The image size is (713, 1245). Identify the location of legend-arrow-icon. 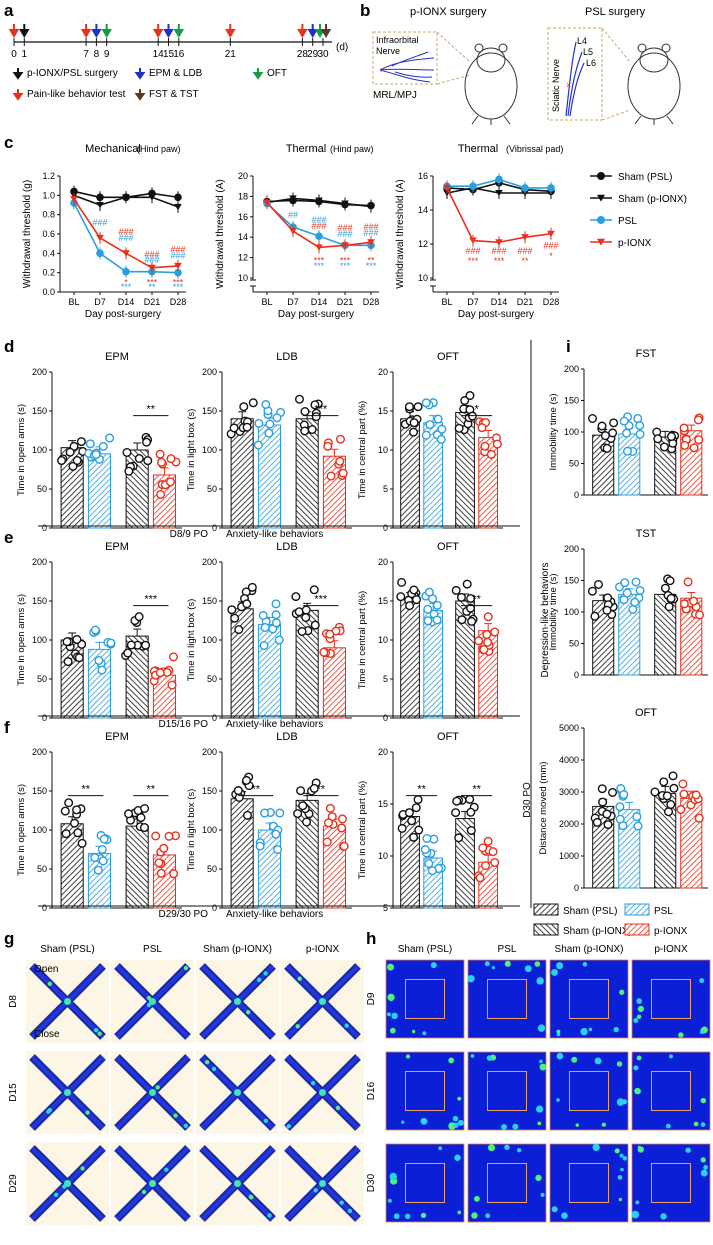
(140, 95).